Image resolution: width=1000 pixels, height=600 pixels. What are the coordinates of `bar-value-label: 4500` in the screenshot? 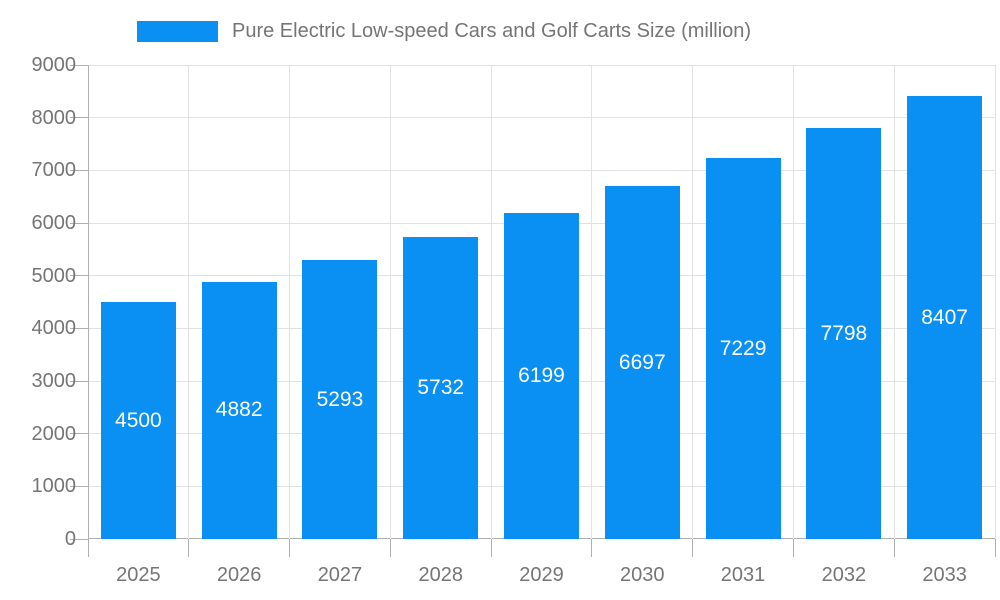 It's located at (138, 420).